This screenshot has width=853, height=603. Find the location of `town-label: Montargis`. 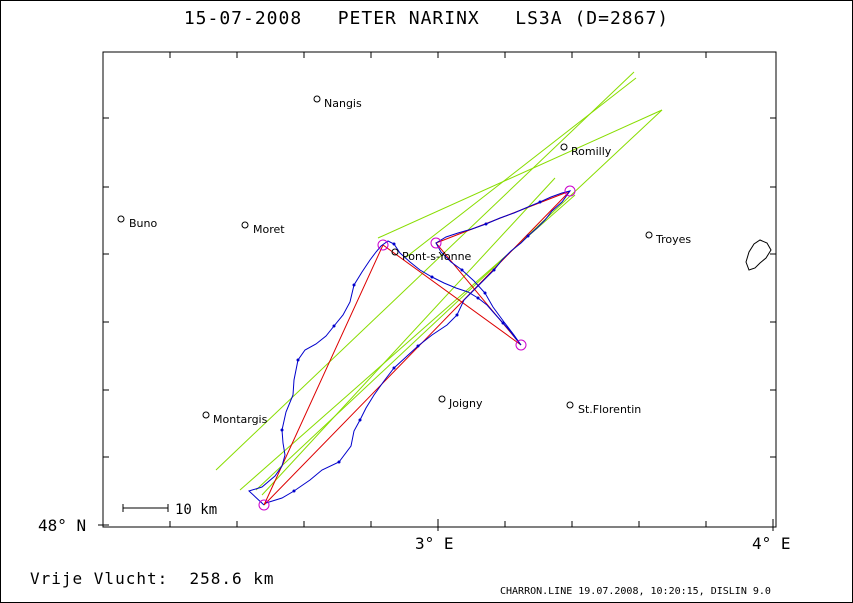

town-label: Montargis is located at coordinates (240, 419).